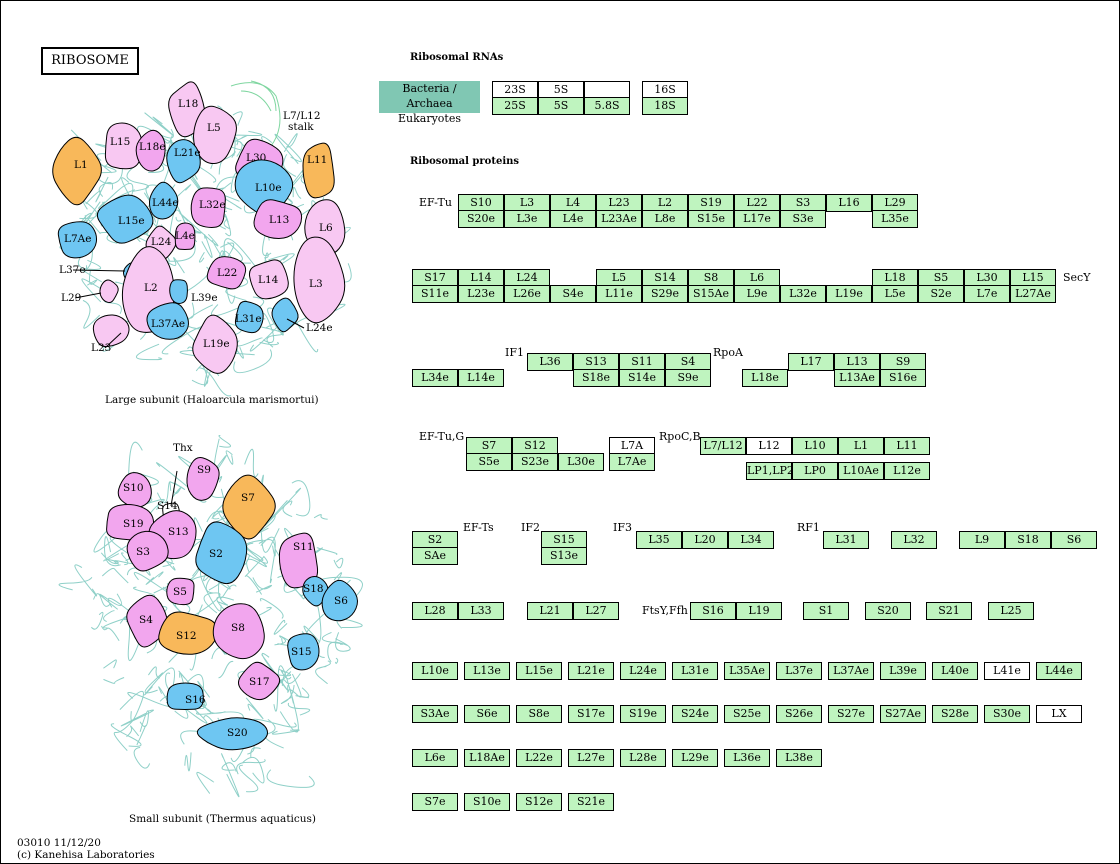 The width and height of the screenshot is (1120, 864). Describe the element at coordinates (591, 802) in the screenshot. I see `protein-box-s21e: S21e` at that location.